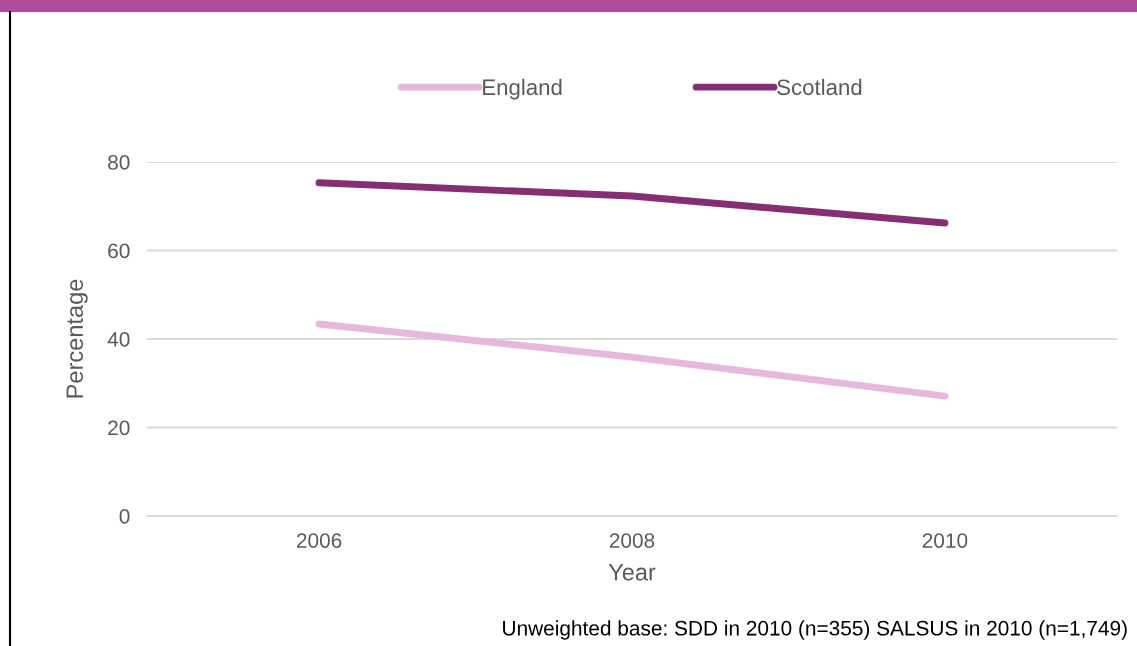 Image resolution: width=1137 pixels, height=646 pixels. Describe the element at coordinates (945, 540) in the screenshot. I see `x-tick-label: 2010` at that location.